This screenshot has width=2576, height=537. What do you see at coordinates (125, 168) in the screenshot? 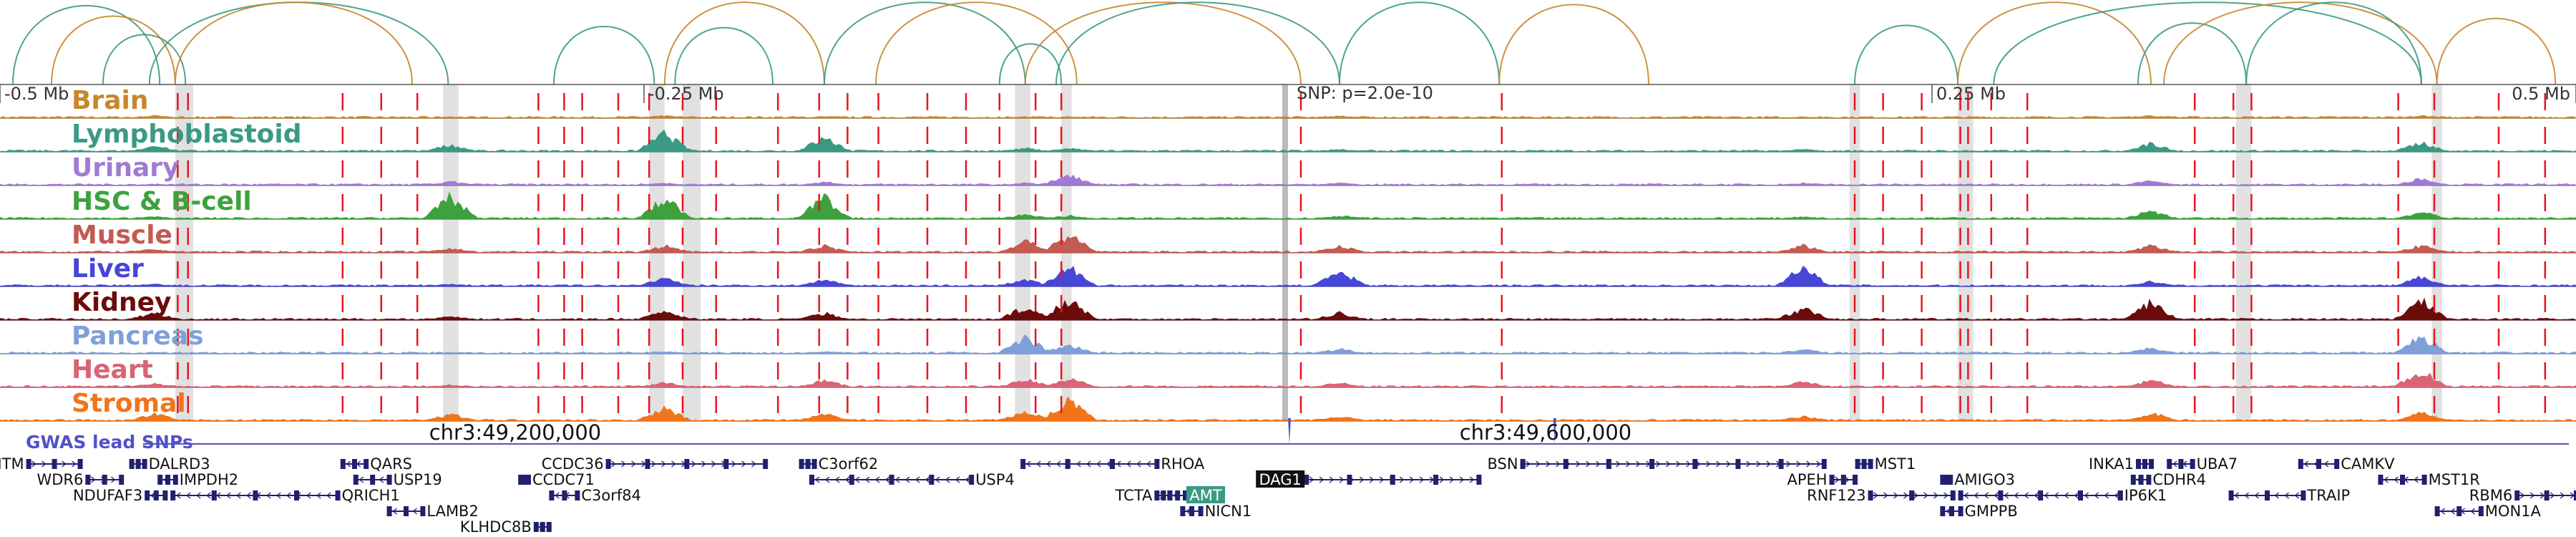
I see `track-label-urinary: Urinary` at bounding box center [125, 168].